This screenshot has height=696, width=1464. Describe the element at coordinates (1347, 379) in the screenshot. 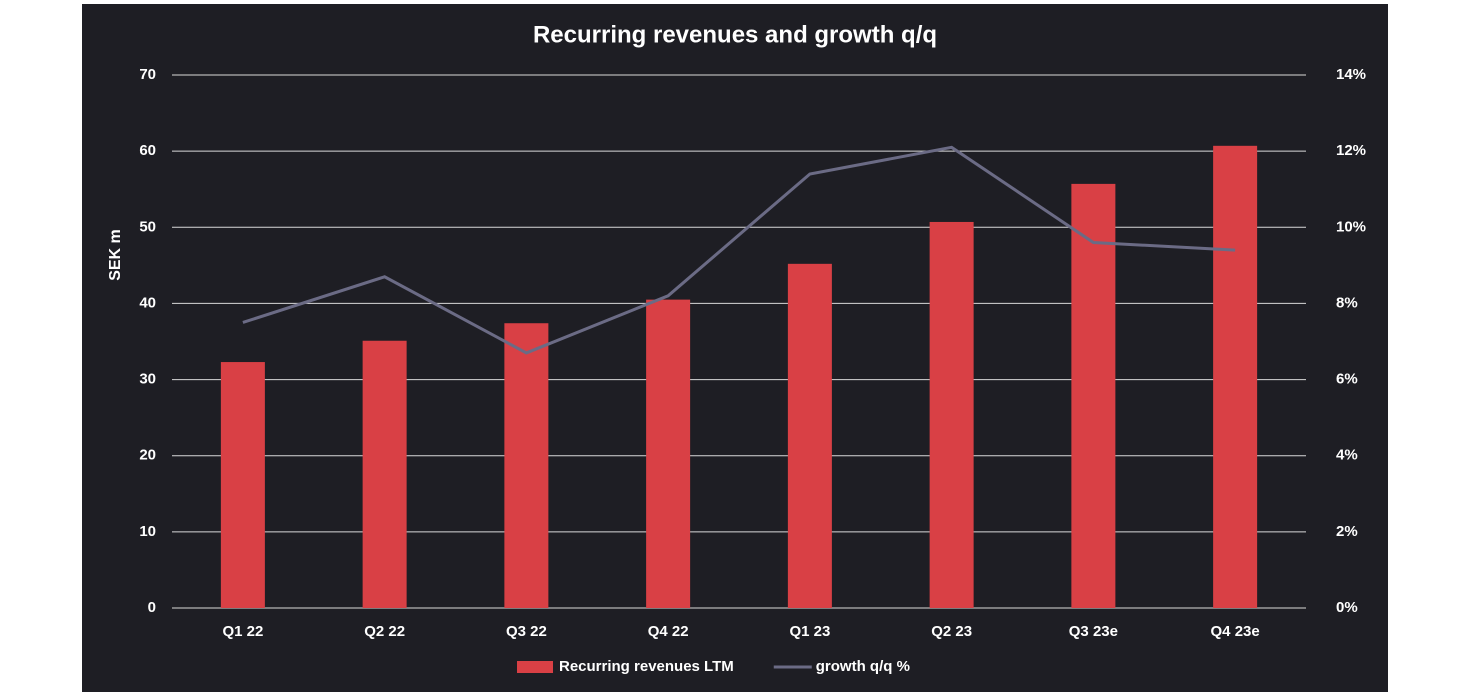

I see `y2-tick-label: 6%` at that location.